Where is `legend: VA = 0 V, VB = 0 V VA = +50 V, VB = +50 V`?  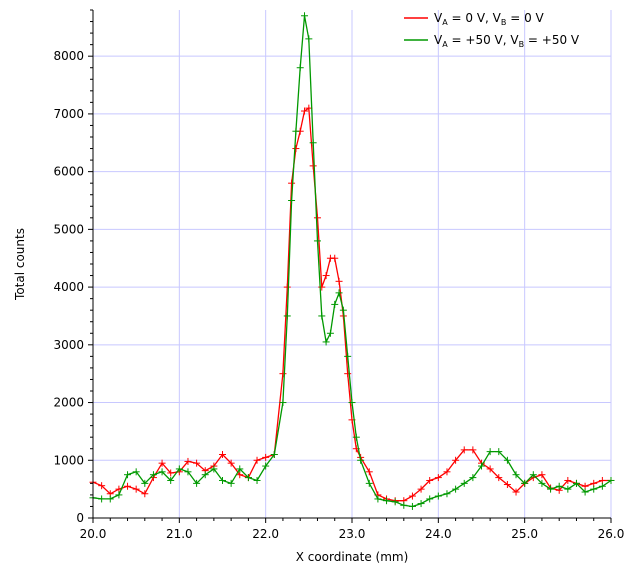
legend: VA = 0 V, VB = 0 V VA = +50 V, VB = +50 V is located at coordinates (492, 30).